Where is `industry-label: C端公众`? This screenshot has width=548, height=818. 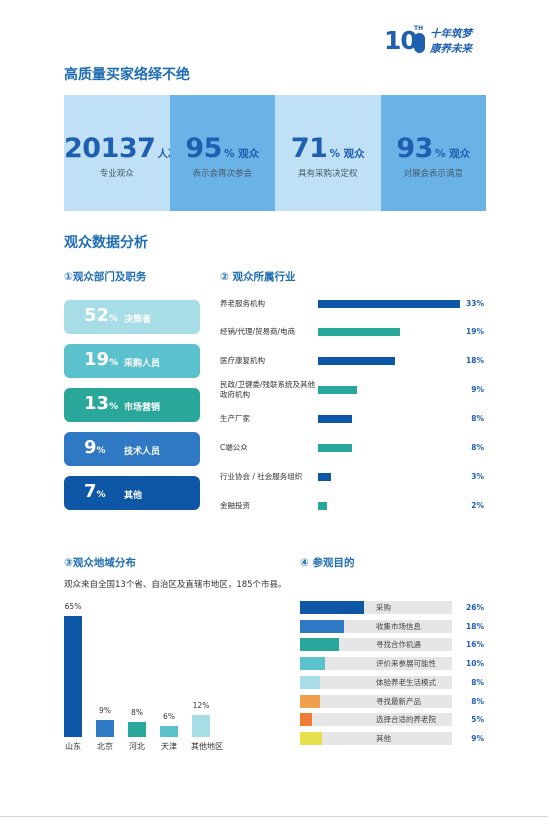
industry-label: C端公众 is located at coordinates (234, 447).